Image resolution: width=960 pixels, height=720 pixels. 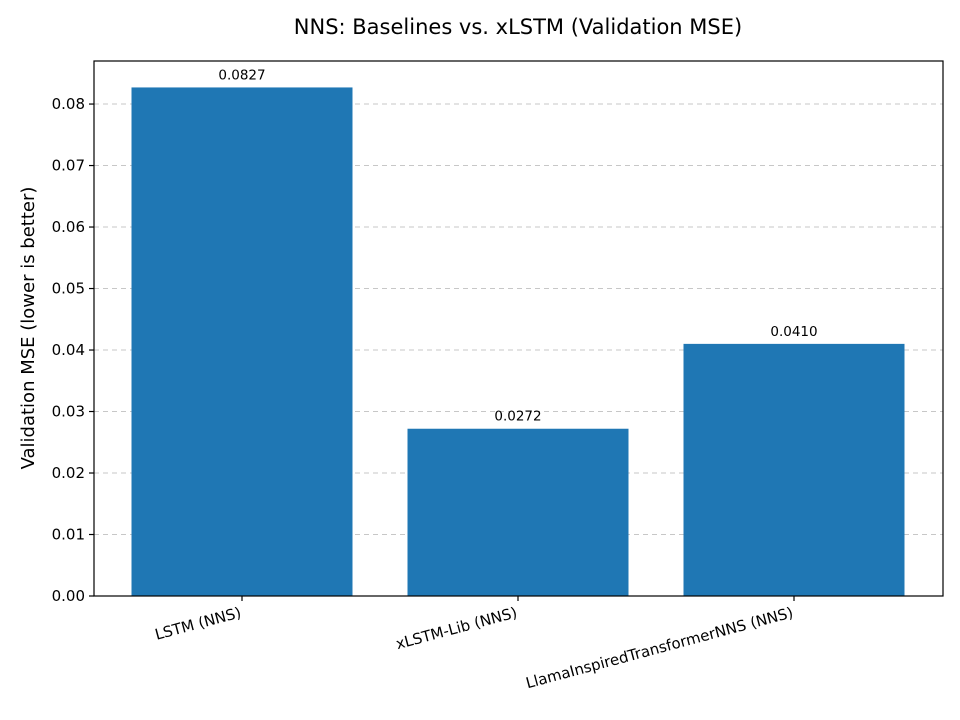 What do you see at coordinates (68, 473) in the screenshot?
I see `y-tick-label: 0.02` at bounding box center [68, 473].